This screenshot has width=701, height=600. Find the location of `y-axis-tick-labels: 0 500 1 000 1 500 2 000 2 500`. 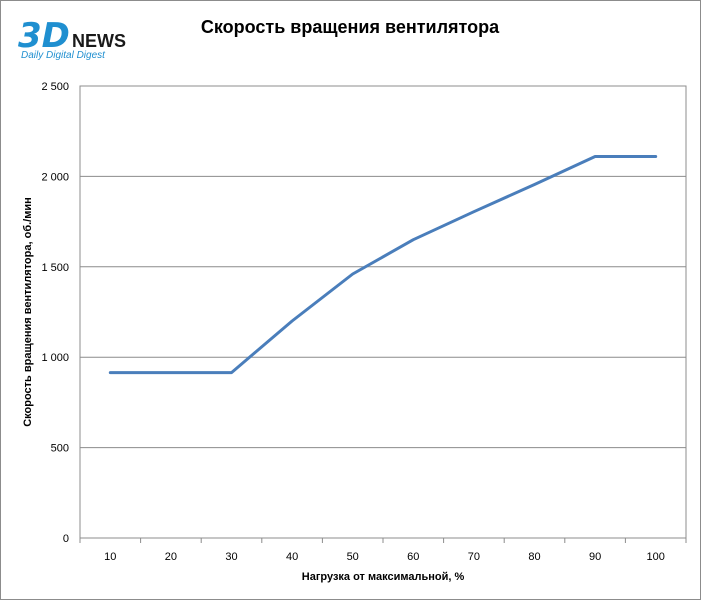

y-axis-tick-labels: 0 500 1 000 1 500 2 000 2 500 is located at coordinates (55, 313).